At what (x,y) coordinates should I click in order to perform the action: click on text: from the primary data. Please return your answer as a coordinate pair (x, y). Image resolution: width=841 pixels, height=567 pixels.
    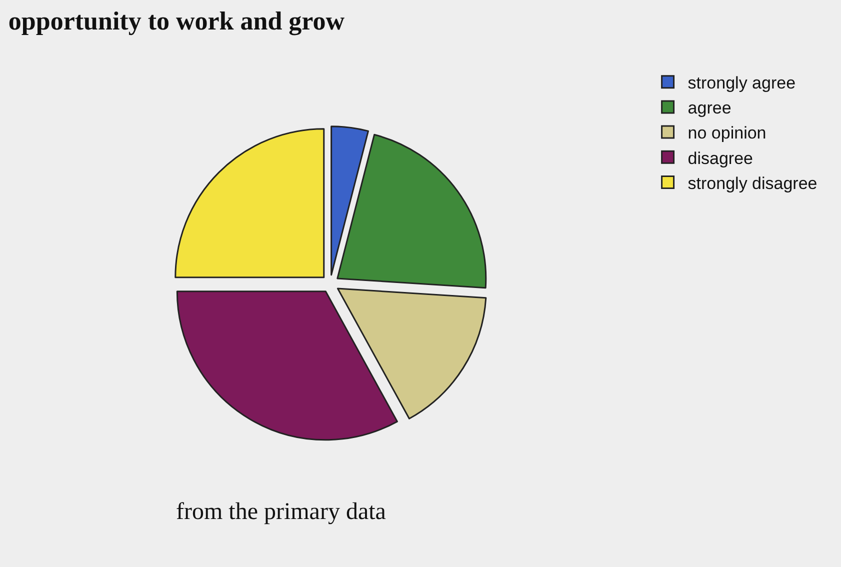
    Looking at the image, I should click on (281, 512).